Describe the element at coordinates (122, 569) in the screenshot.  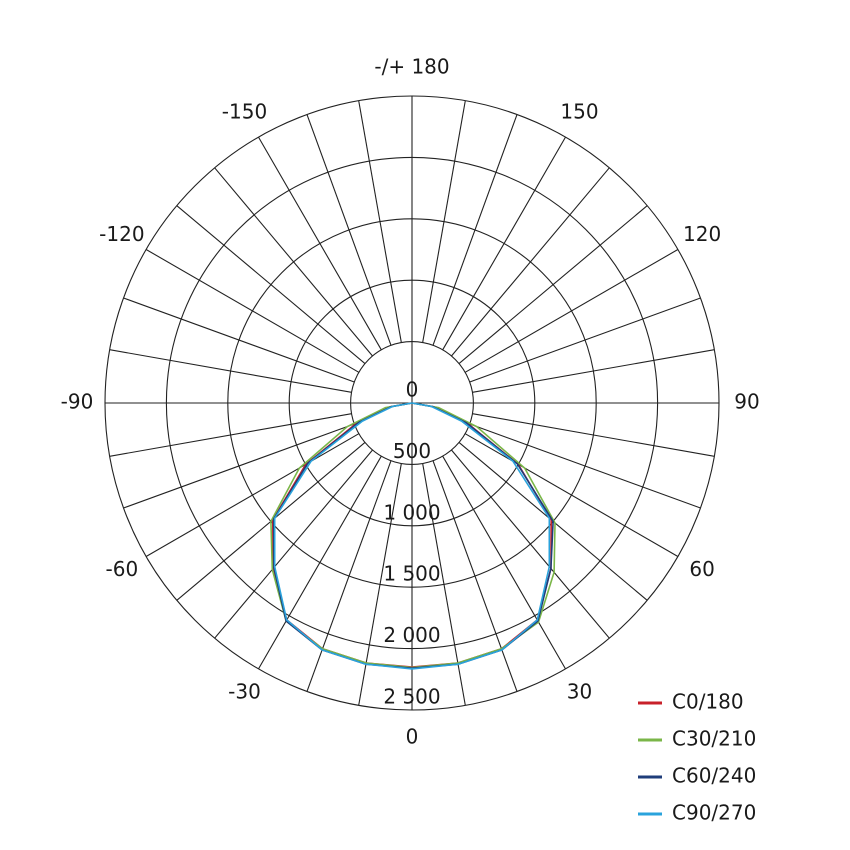
I see `angle-label: -60` at that location.